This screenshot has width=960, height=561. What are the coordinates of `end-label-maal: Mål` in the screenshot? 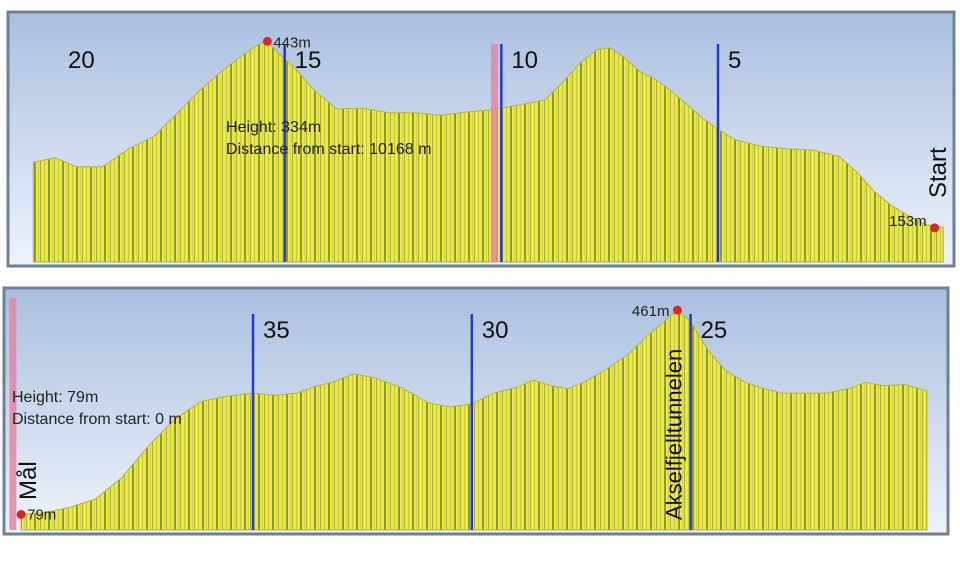 It's located at (28, 480).